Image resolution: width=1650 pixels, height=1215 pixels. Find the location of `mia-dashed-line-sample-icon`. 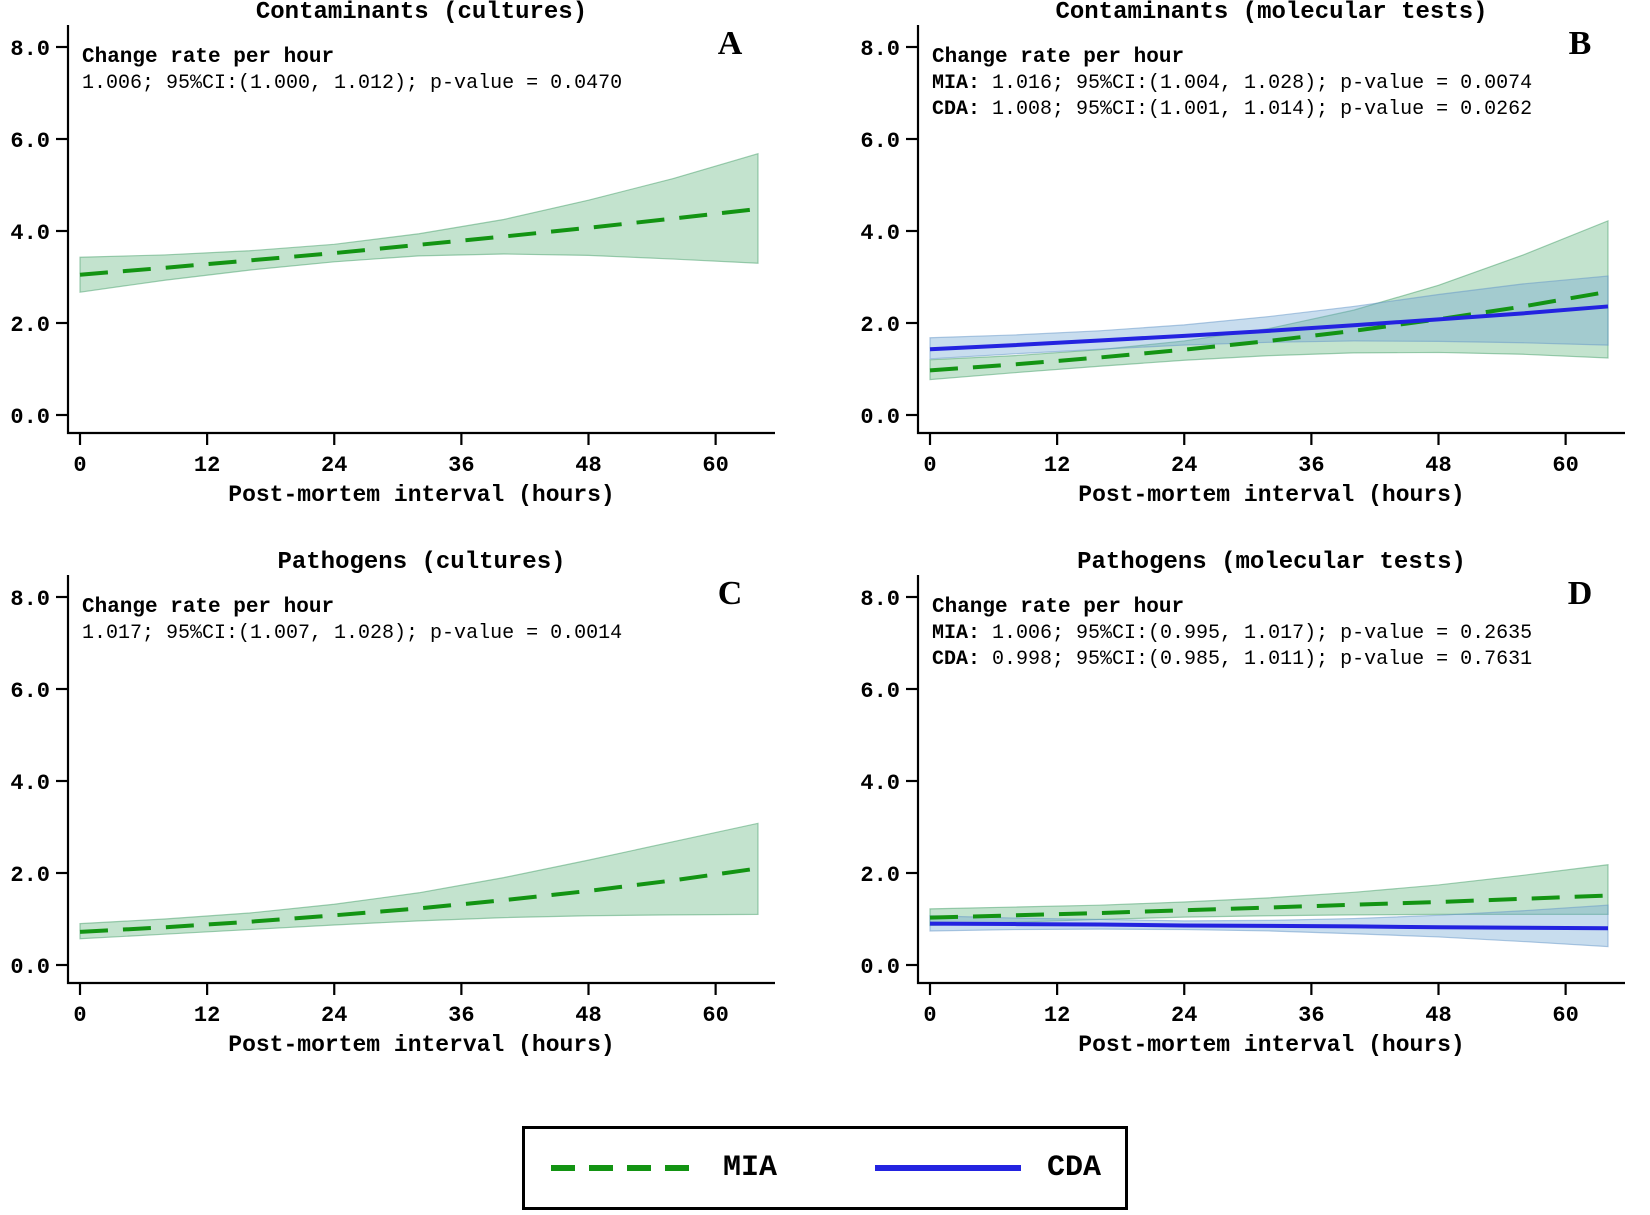

mia-dashed-line-sample-icon is located at coordinates (623, 1168).